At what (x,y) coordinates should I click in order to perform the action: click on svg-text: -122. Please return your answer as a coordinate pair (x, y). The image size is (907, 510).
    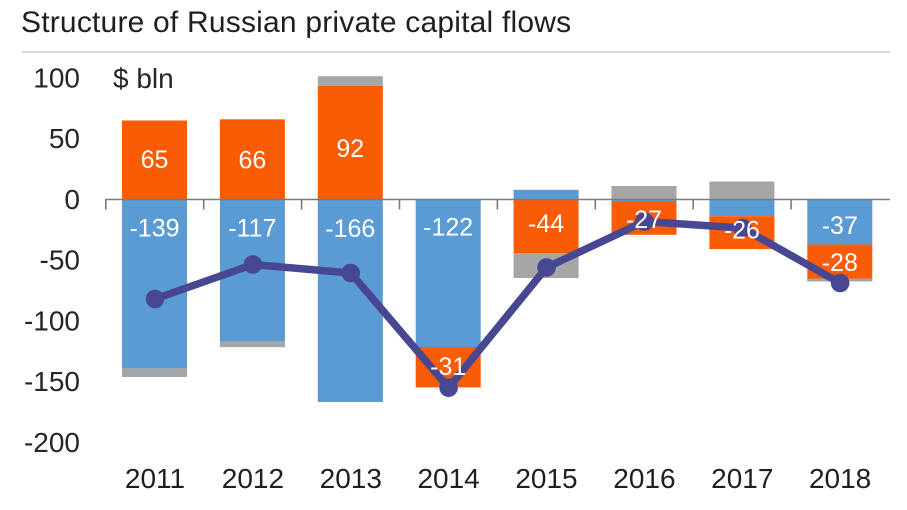
    Looking at the image, I should click on (448, 228).